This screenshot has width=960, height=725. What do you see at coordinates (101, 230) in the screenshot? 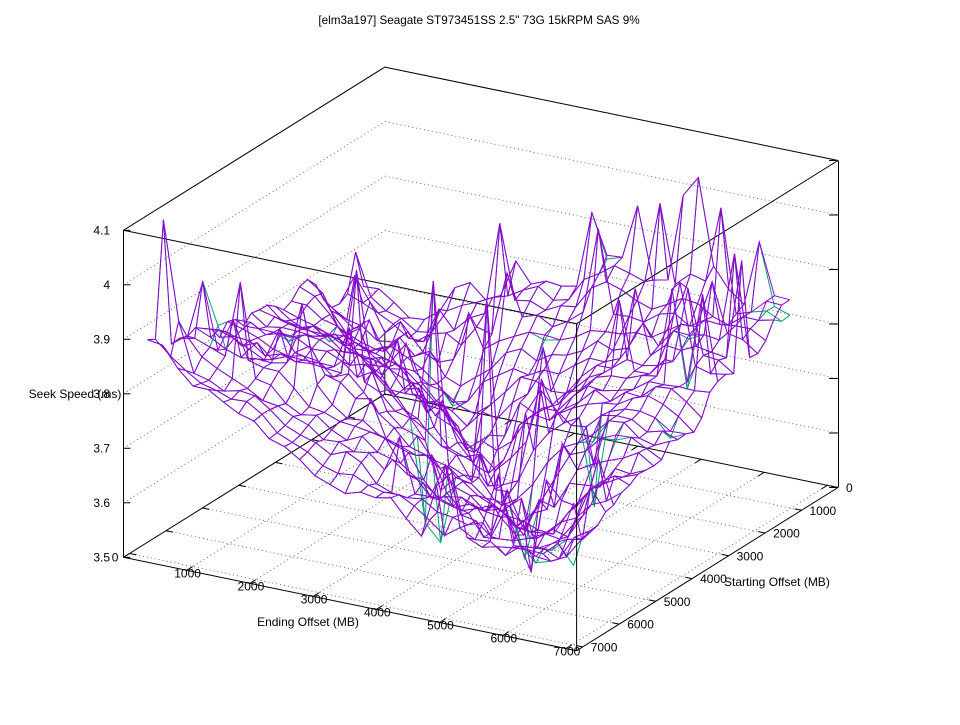
I see `svg-text: 4.1` at bounding box center [101, 230].